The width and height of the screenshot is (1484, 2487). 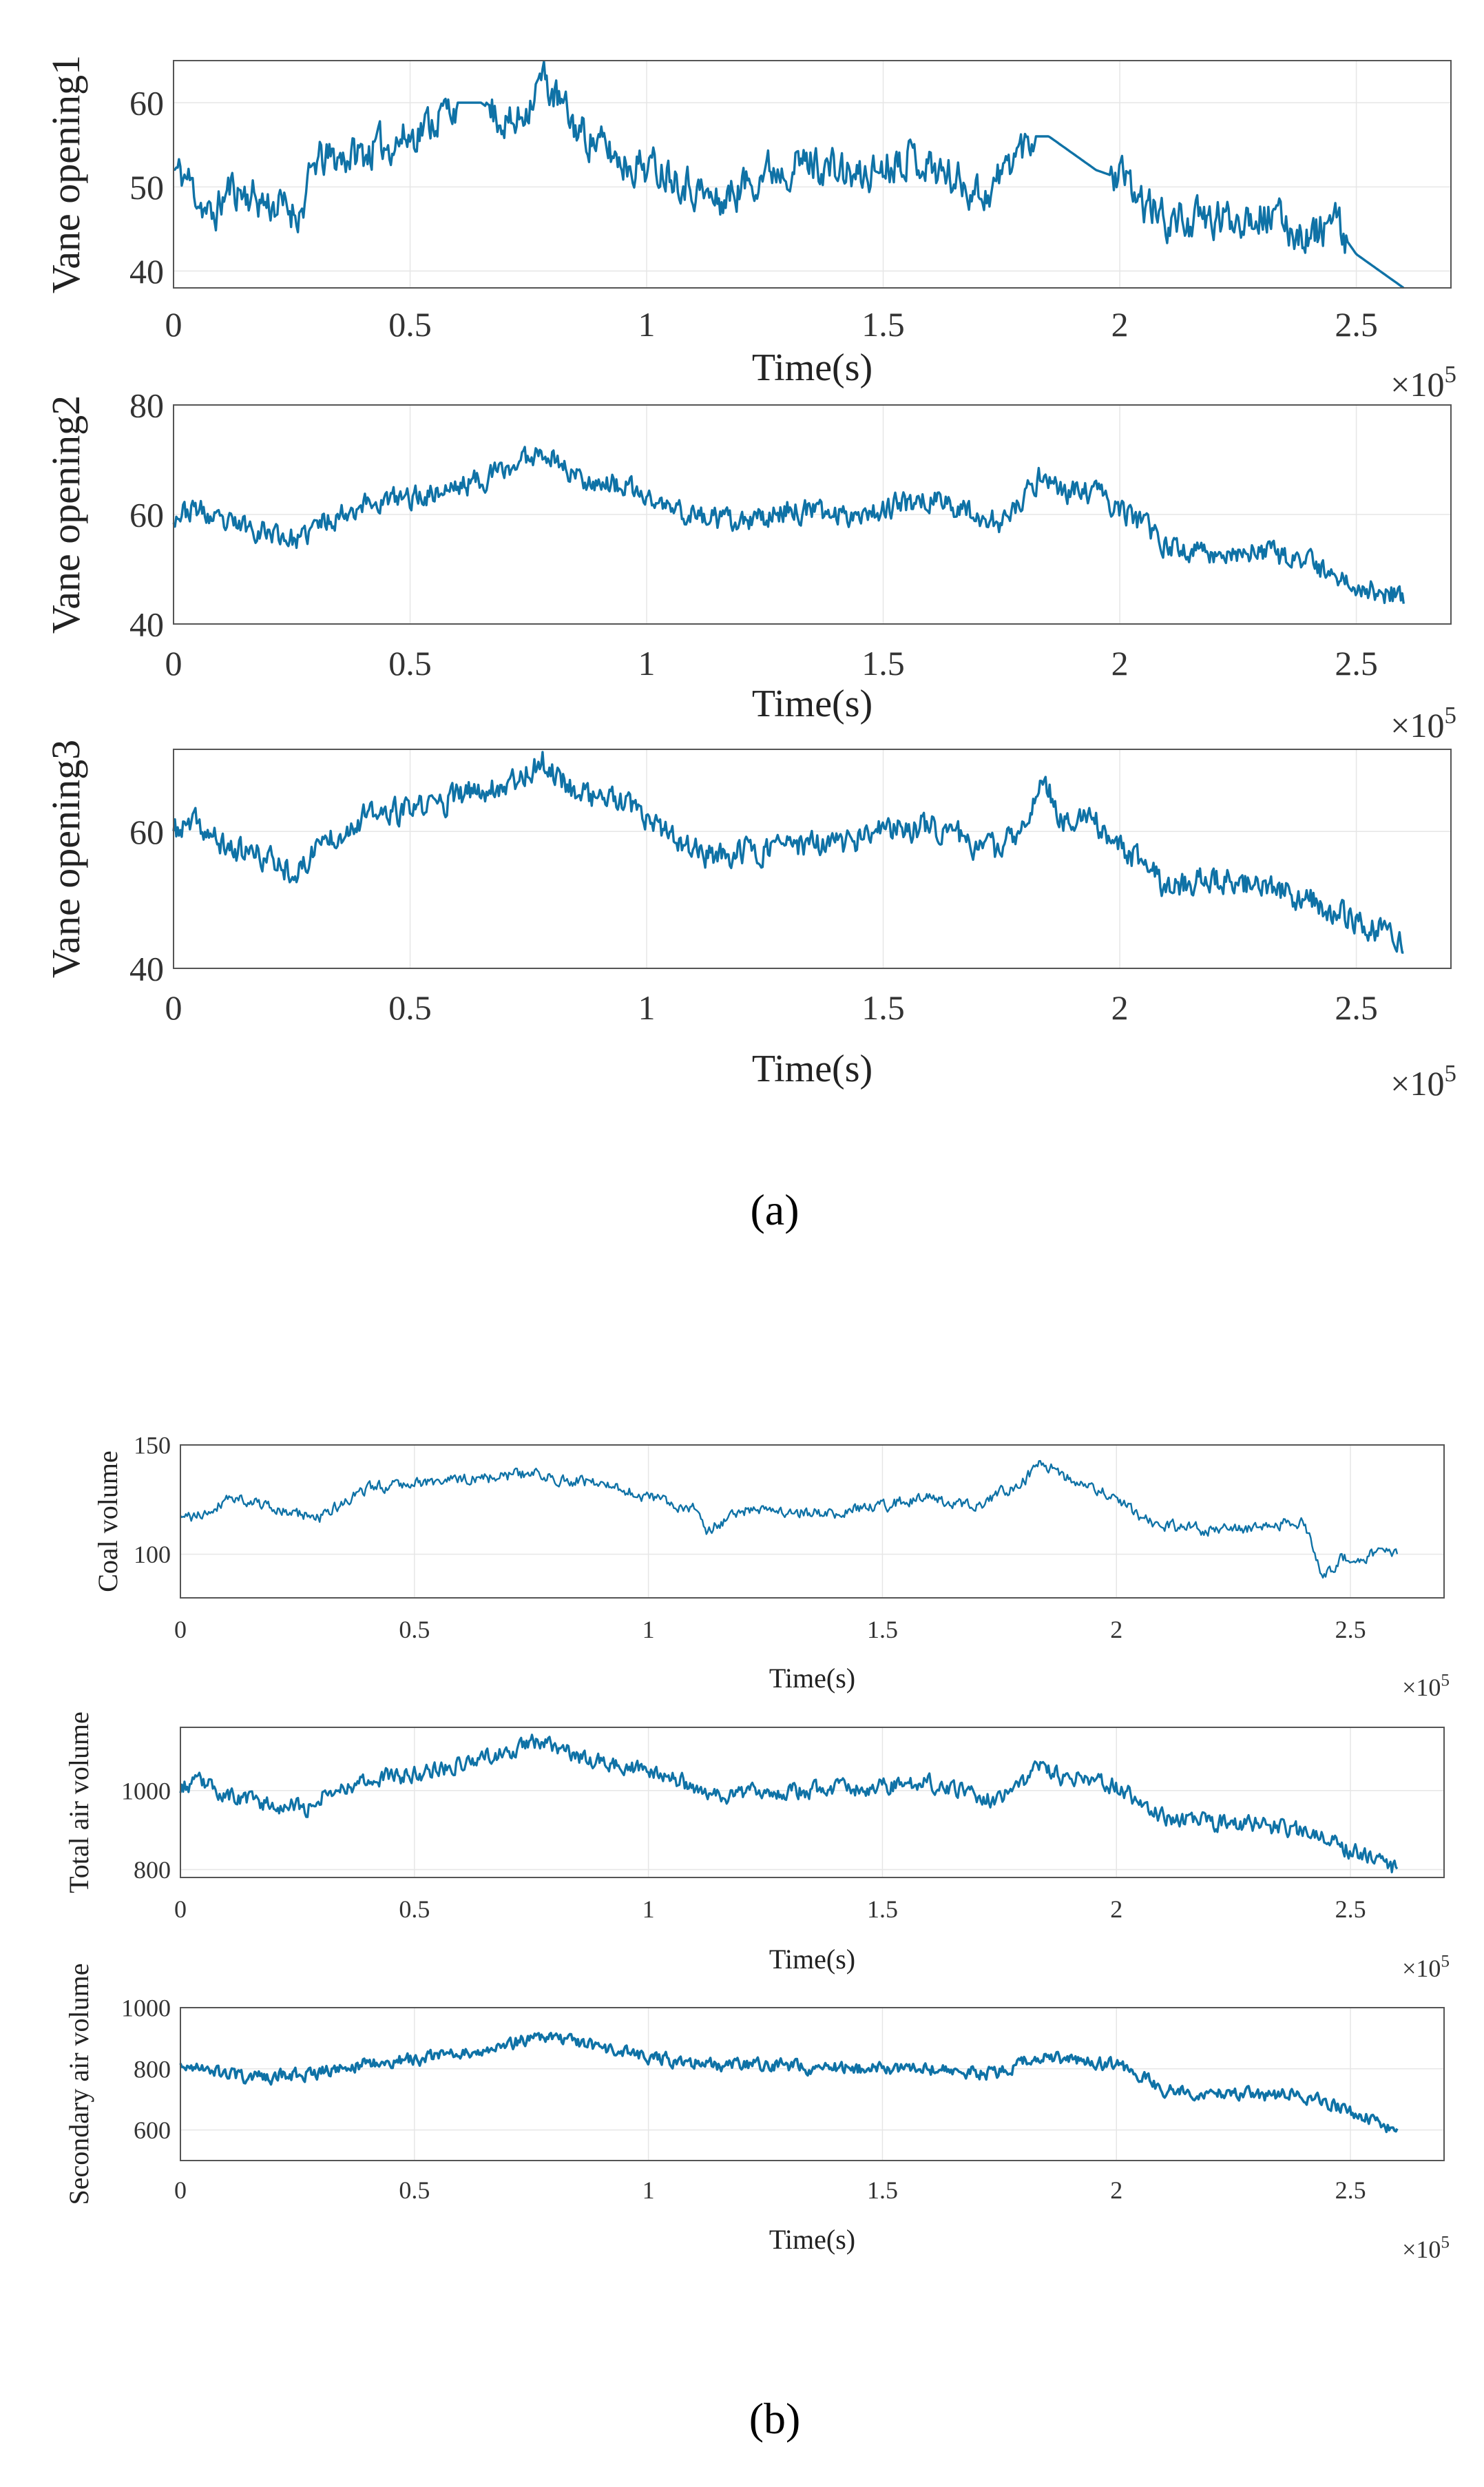 I want to click on series-line-secondary_air, so click(x=789, y=2083).